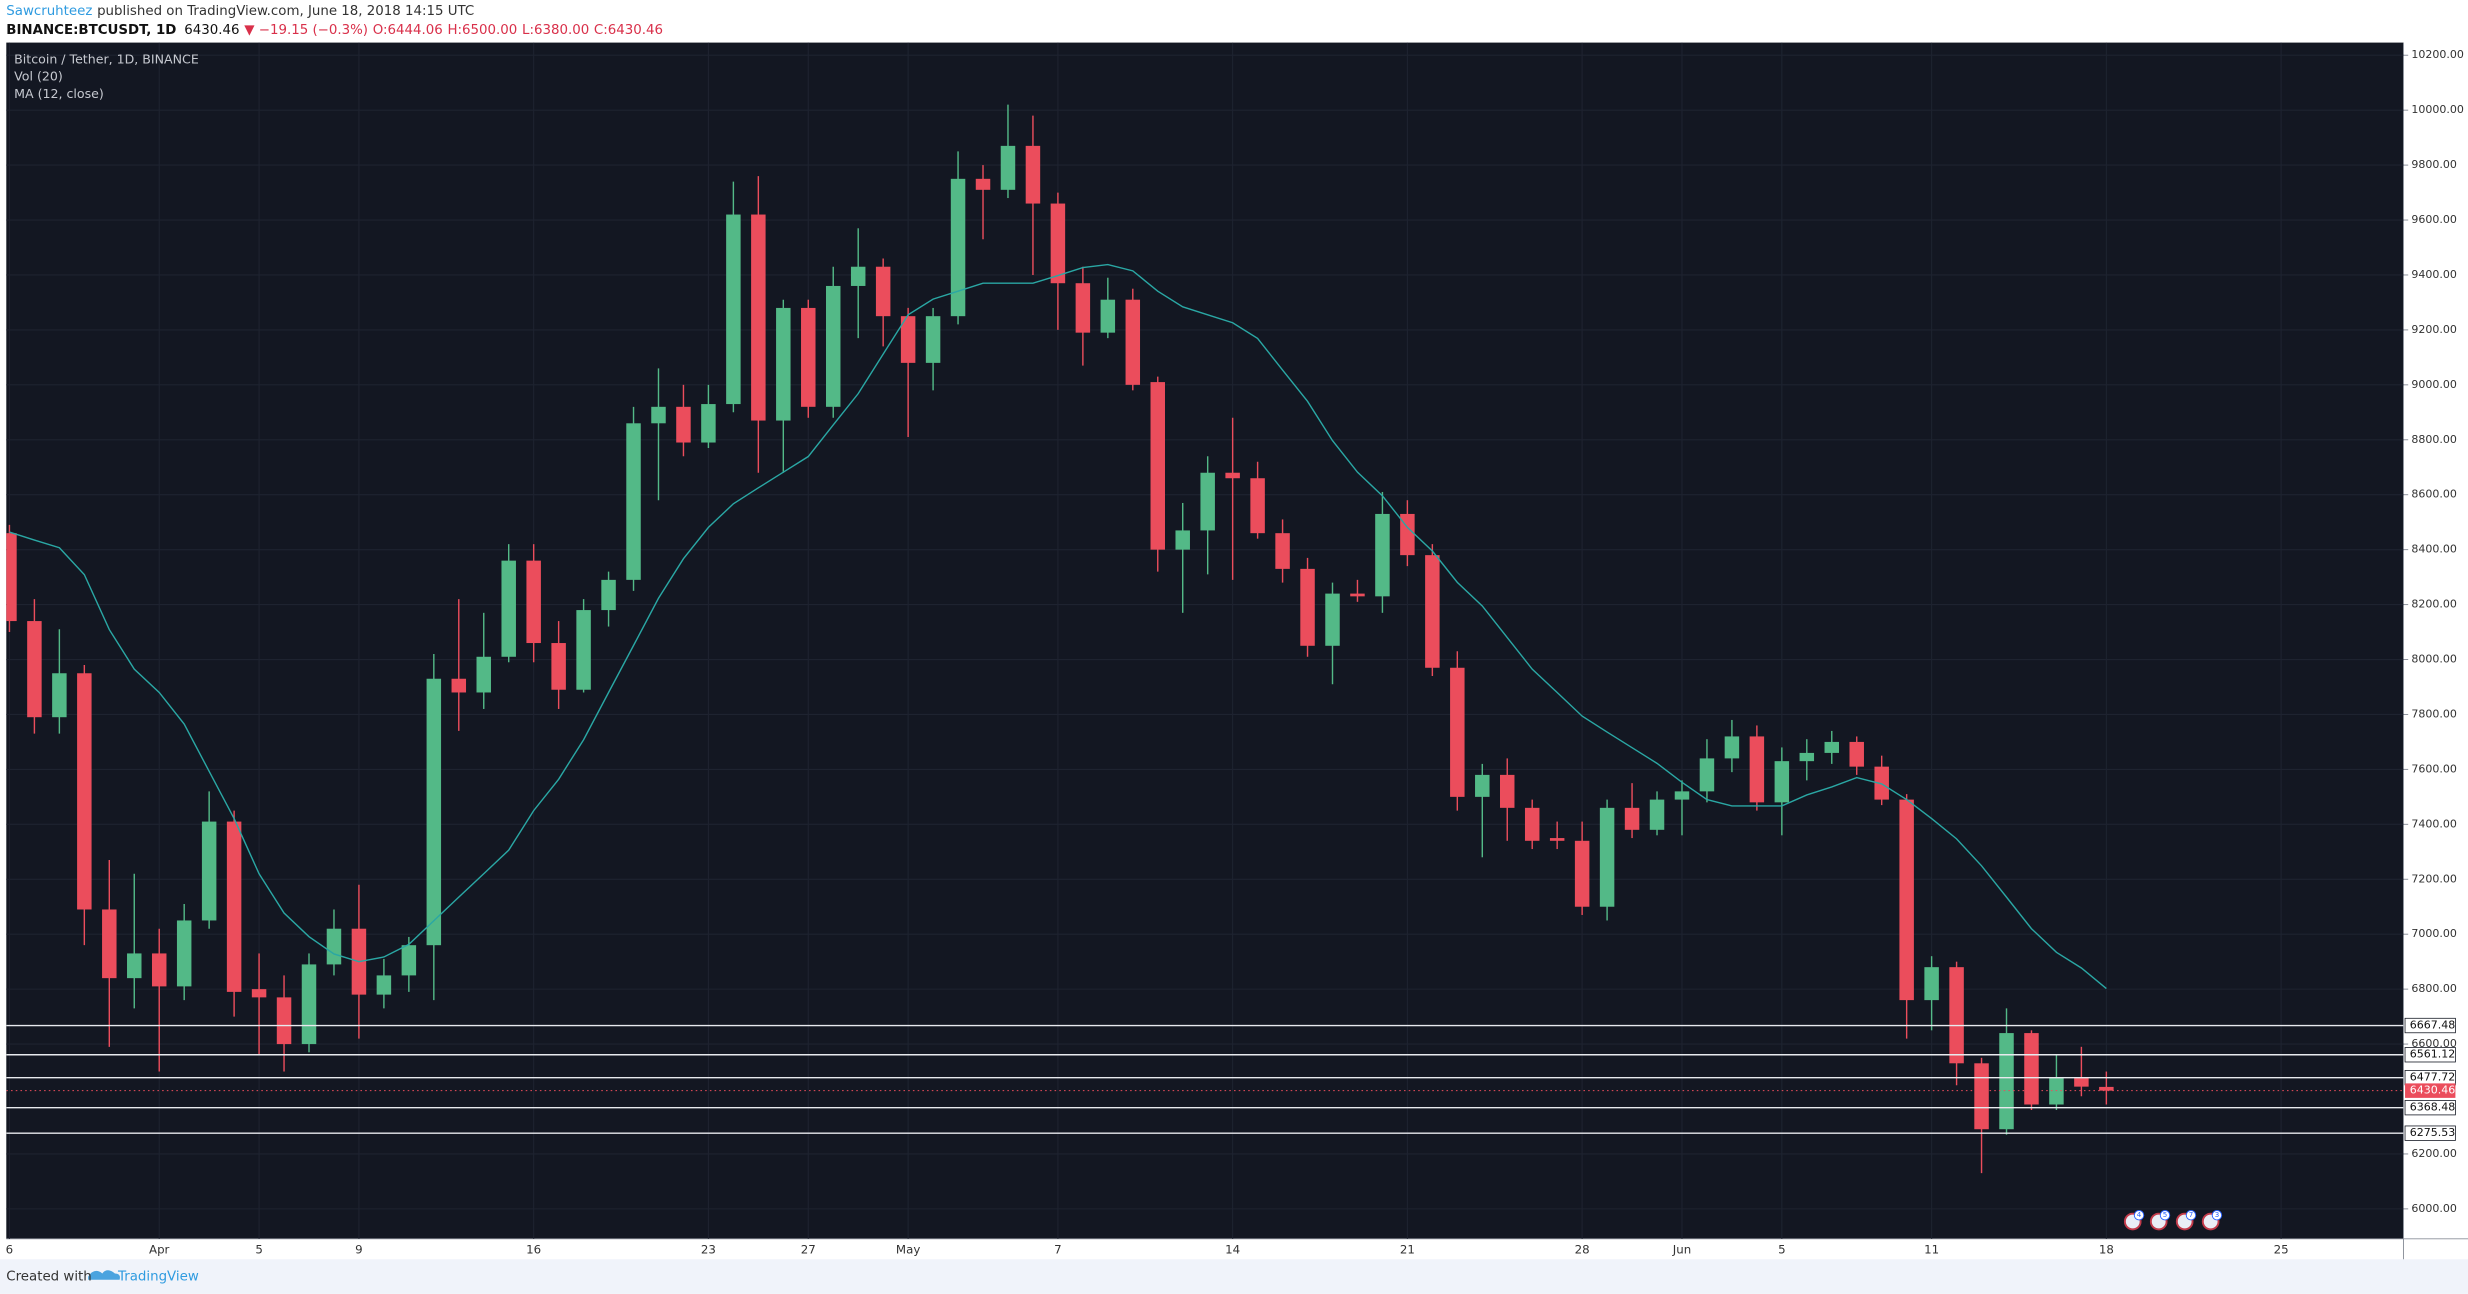 Image resolution: width=2468 pixels, height=1294 pixels. I want to click on legend-volume: Vol (20), so click(38, 76).